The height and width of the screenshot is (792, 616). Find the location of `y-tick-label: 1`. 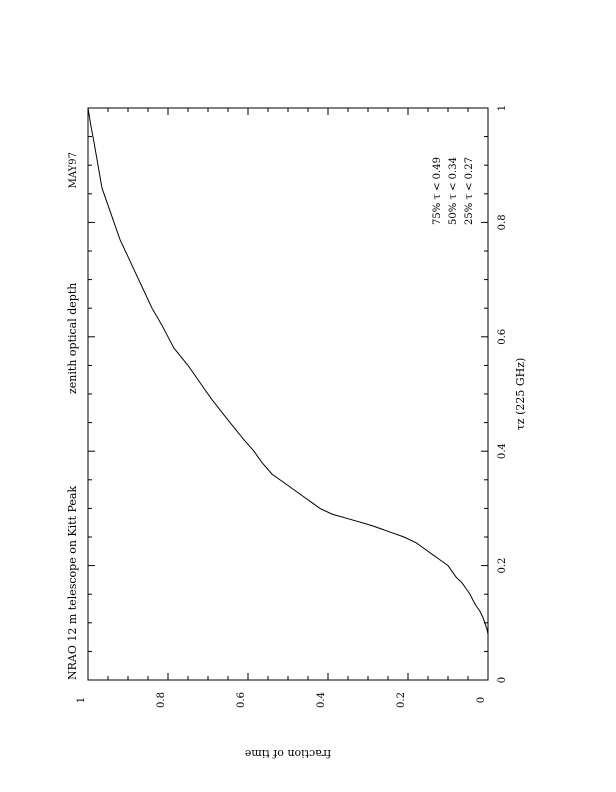

y-tick-label: 1 is located at coordinates (81, 700).